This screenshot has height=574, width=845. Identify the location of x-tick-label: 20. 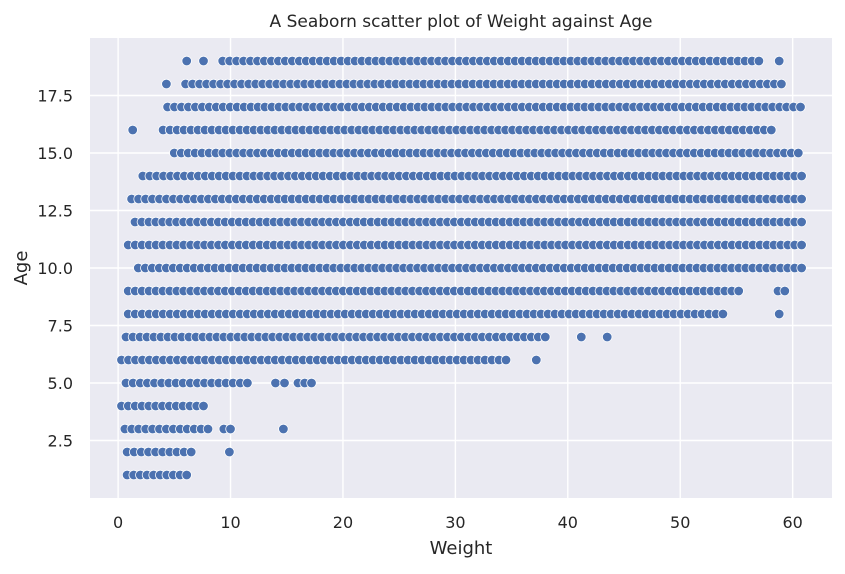
(343, 522).